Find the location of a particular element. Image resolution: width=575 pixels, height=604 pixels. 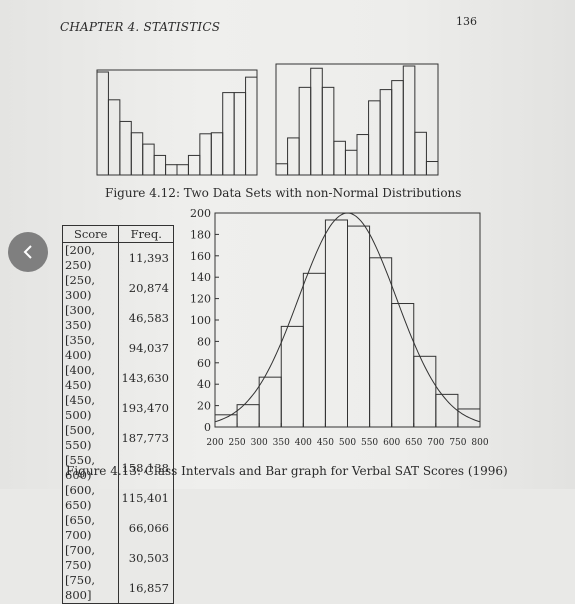

y-tick-label: 180 is located at coordinates (200, 234).